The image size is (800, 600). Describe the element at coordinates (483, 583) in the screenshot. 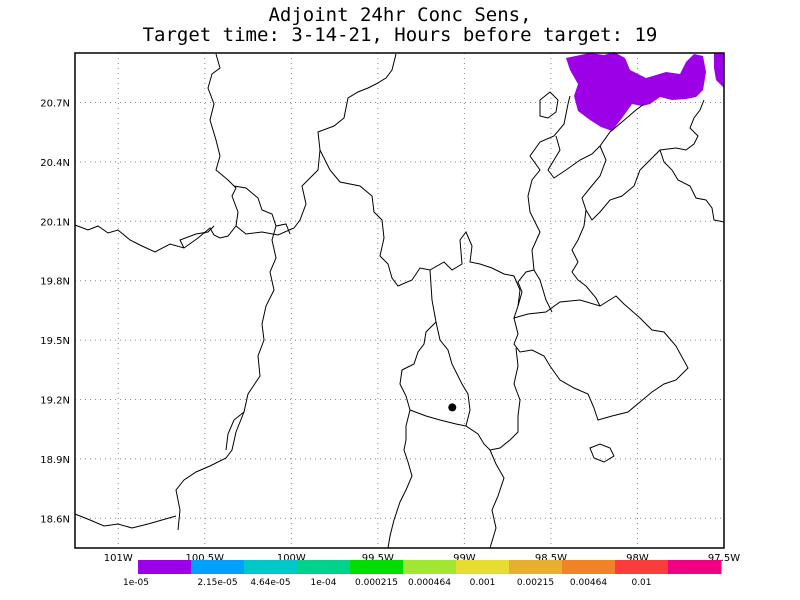

I see `colorbar-label: 0.001` at that location.